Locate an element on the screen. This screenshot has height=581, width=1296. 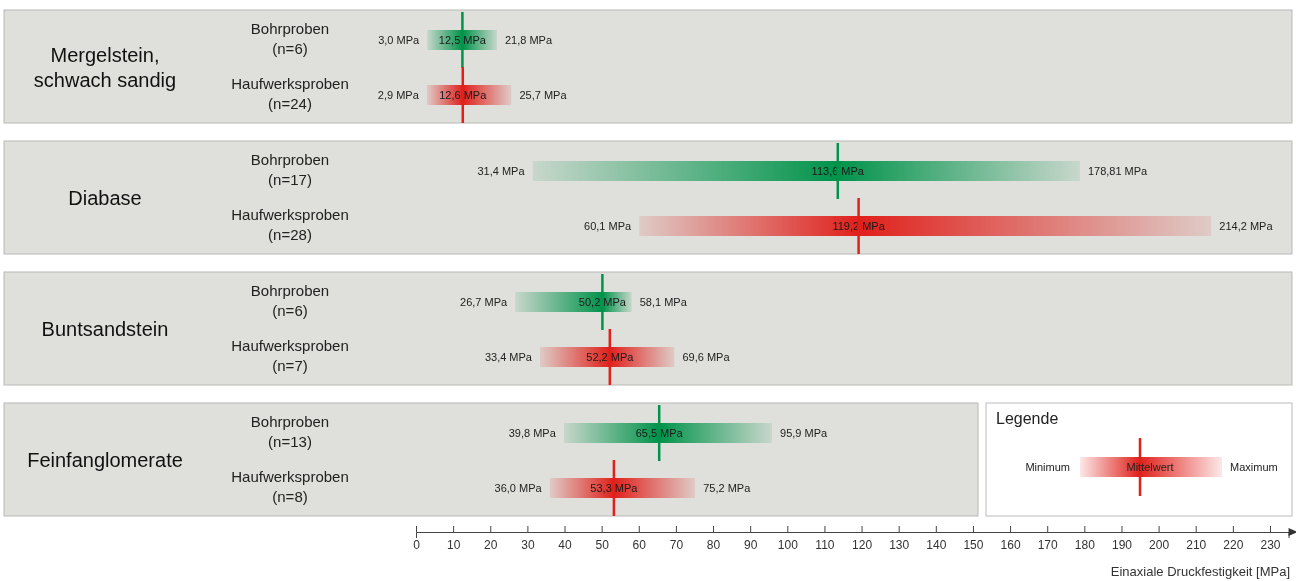
annotation: 214,2 MPa is located at coordinates (1246, 226).